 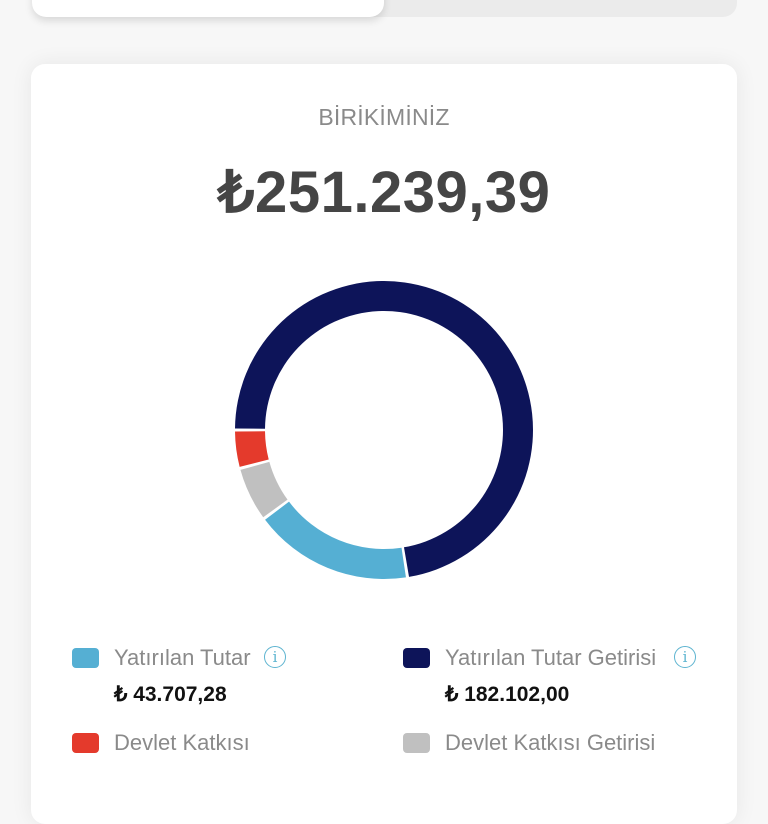 I want to click on savings-donut-chart, so click(x=384, y=430).